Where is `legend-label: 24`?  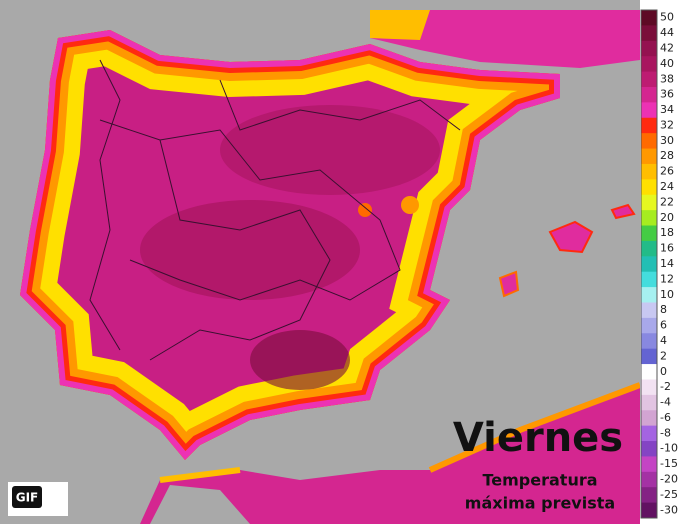 legend-label: 24 is located at coordinates (667, 186).